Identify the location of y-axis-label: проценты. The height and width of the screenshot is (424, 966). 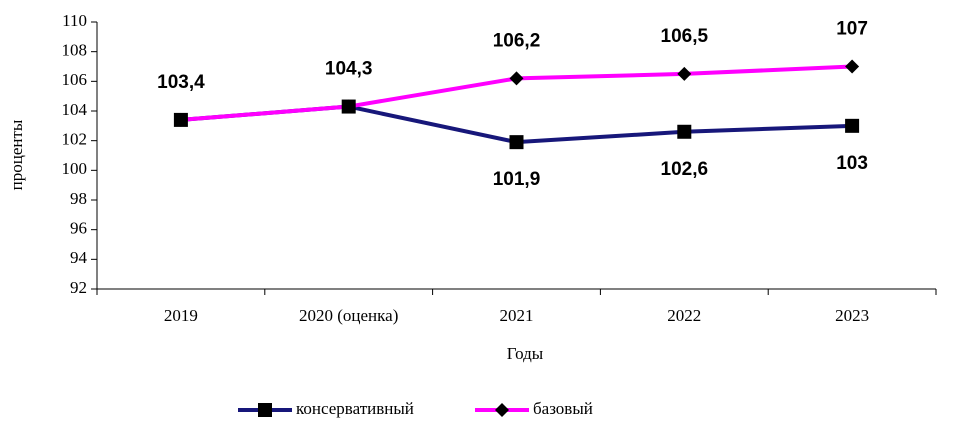
(16, 154).